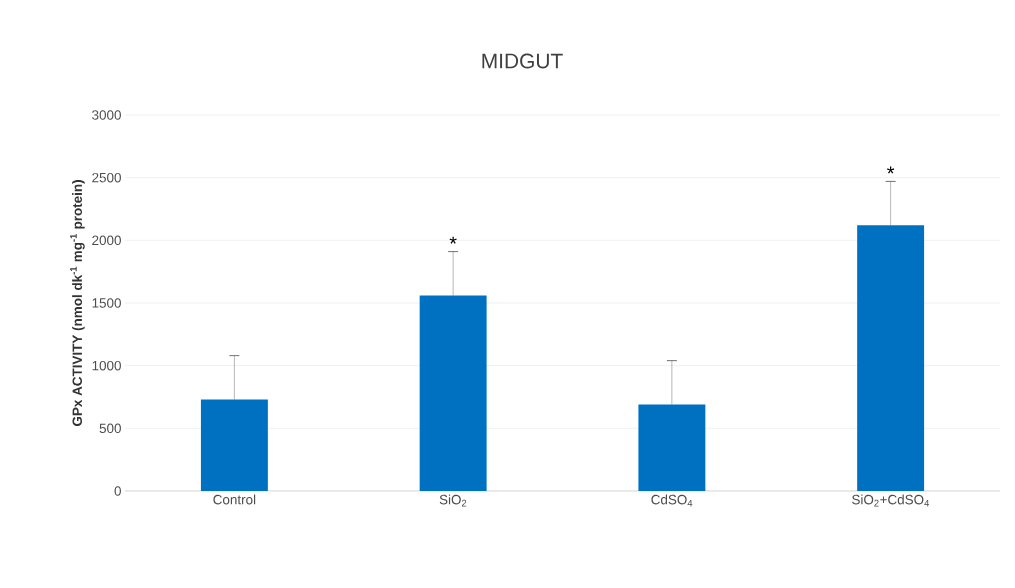 The width and height of the screenshot is (1015, 588). Describe the element at coordinates (891, 500) in the screenshot. I see `x-tick-label: SiO$_{2}$+CdSO$_{4}$` at that location.